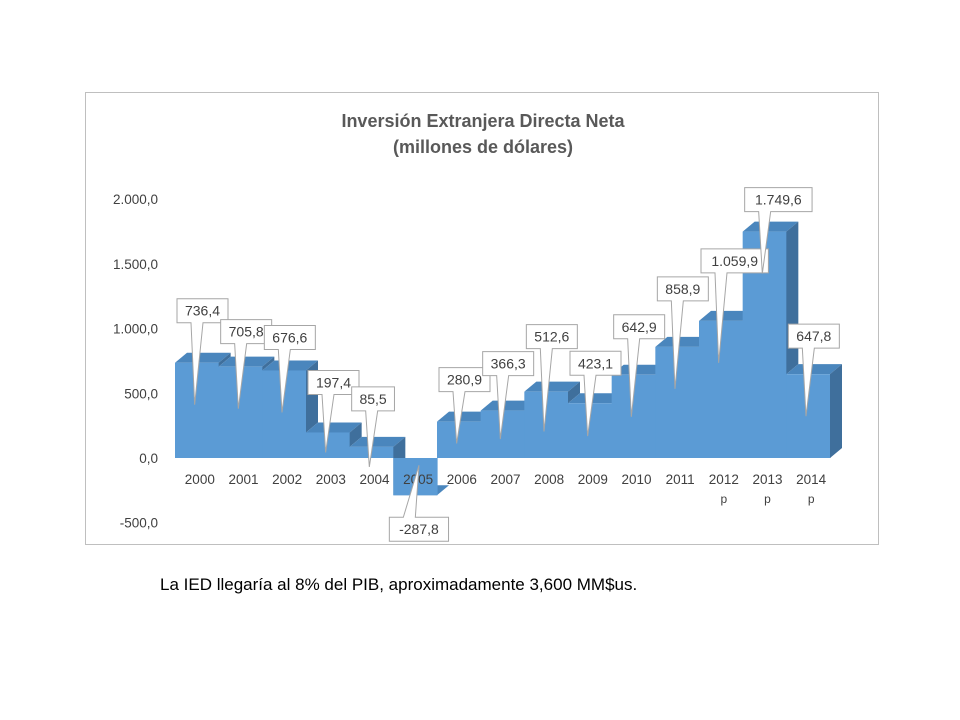 The height and width of the screenshot is (720, 960). I want to click on data-label: 512,6, so click(551, 337).